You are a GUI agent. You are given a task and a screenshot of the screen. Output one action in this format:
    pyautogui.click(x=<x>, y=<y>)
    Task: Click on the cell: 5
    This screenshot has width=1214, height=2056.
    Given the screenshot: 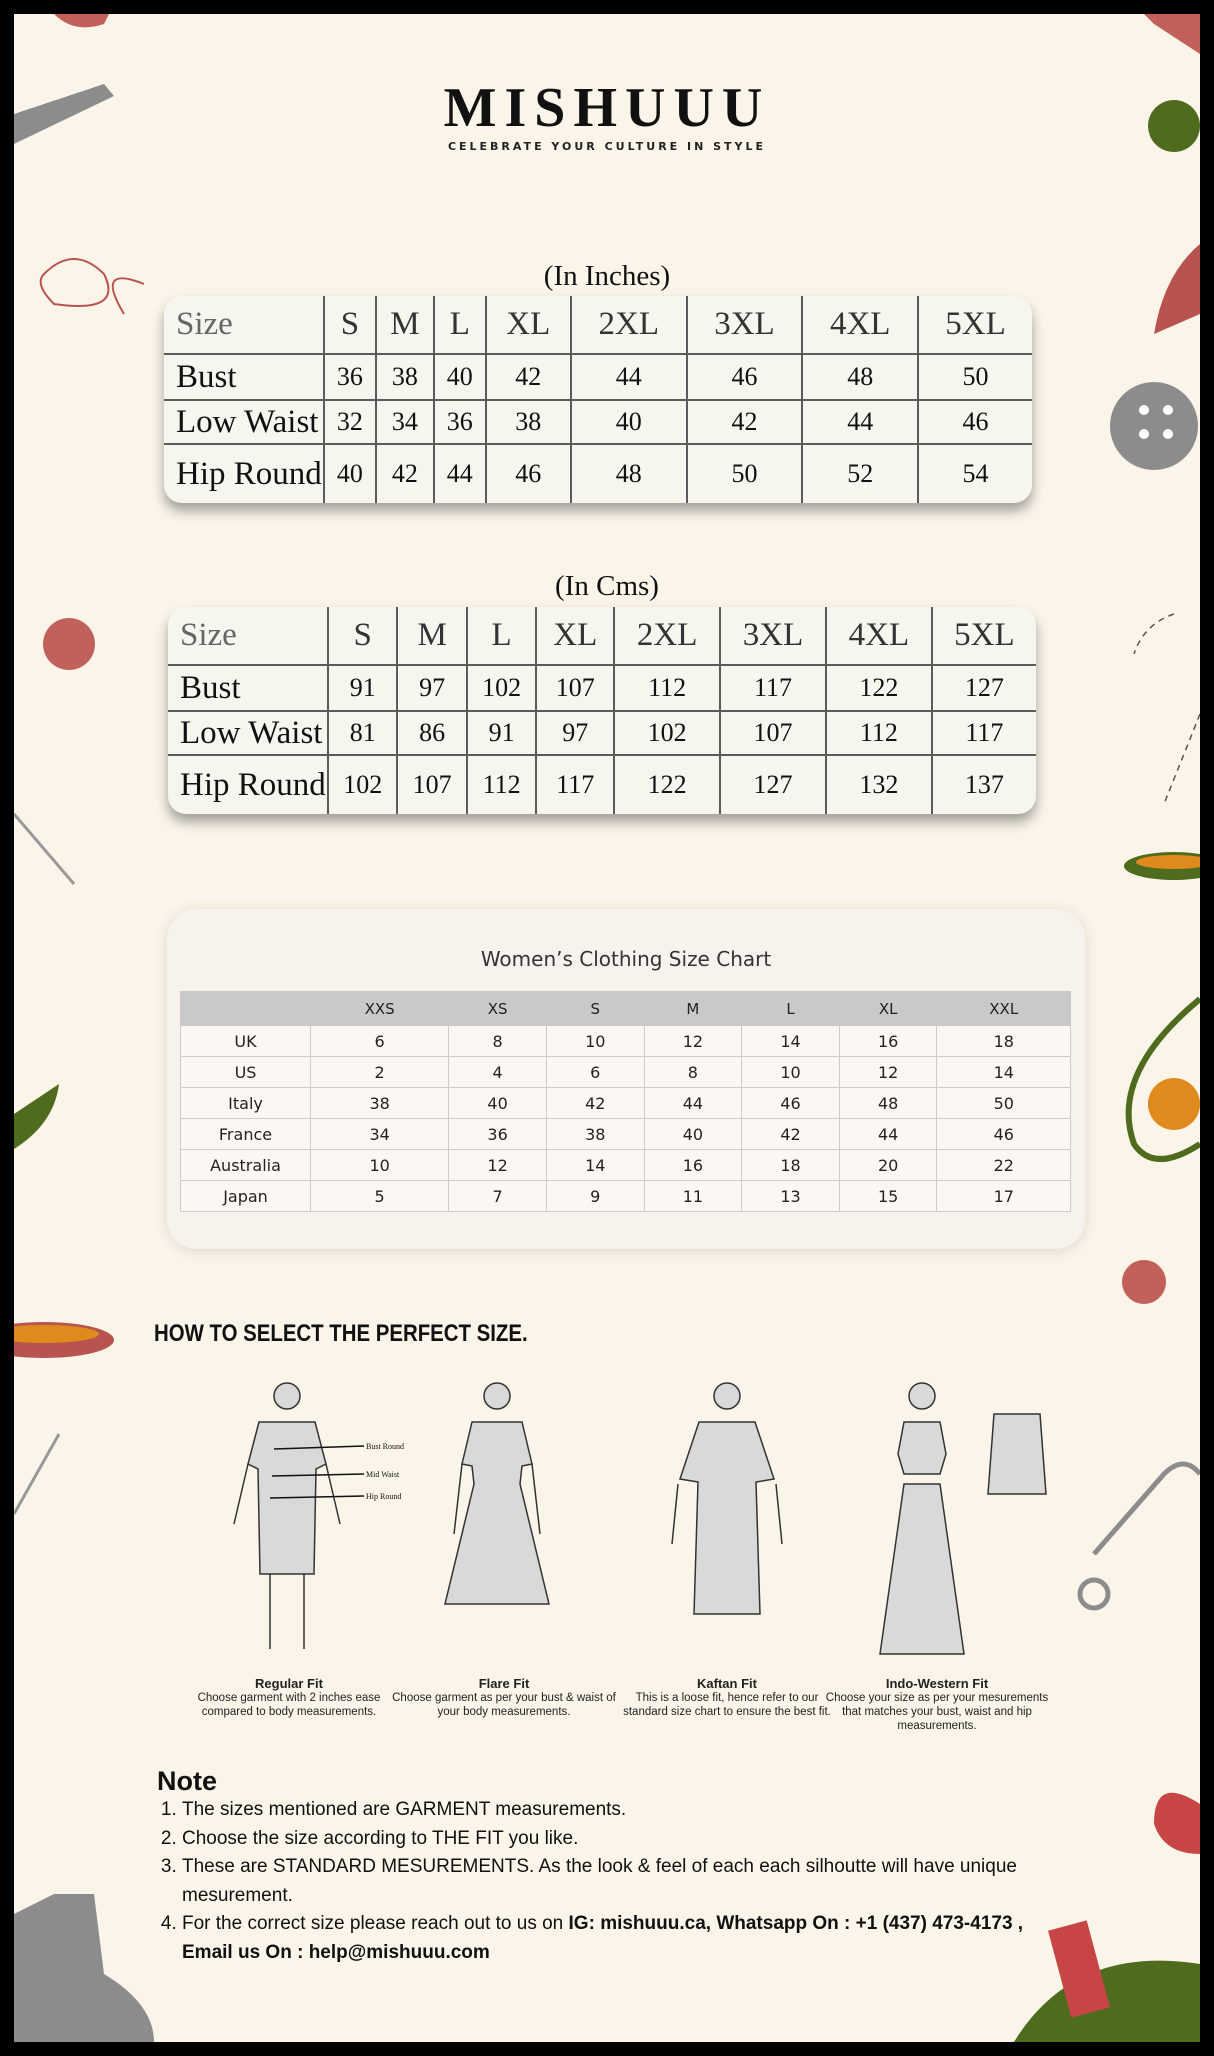 What is the action you would take?
    pyautogui.click(x=379, y=1196)
    